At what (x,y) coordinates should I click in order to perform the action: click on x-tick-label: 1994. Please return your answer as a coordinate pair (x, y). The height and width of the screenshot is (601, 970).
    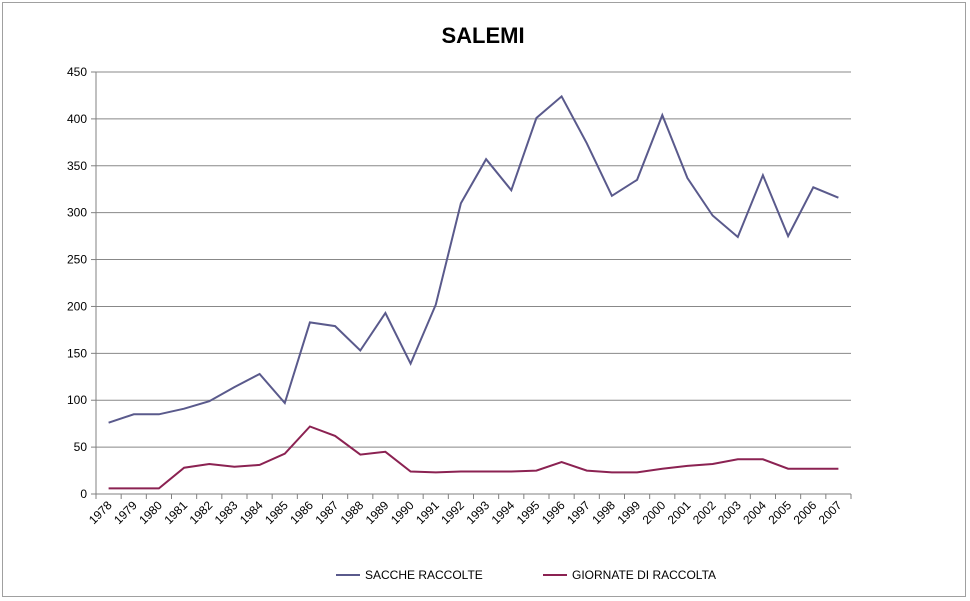
    Looking at the image, I should click on (503, 512).